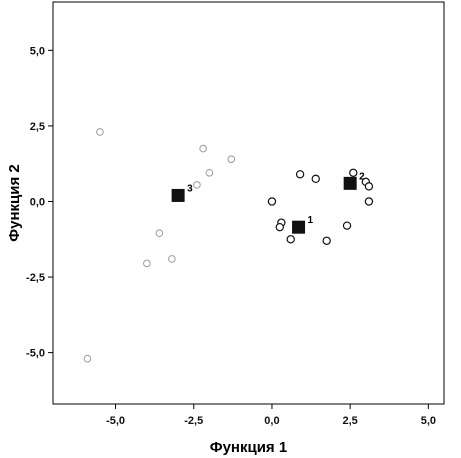 The image size is (461, 458). I want to click on y-tick-label: -2,5, so click(35, 278).